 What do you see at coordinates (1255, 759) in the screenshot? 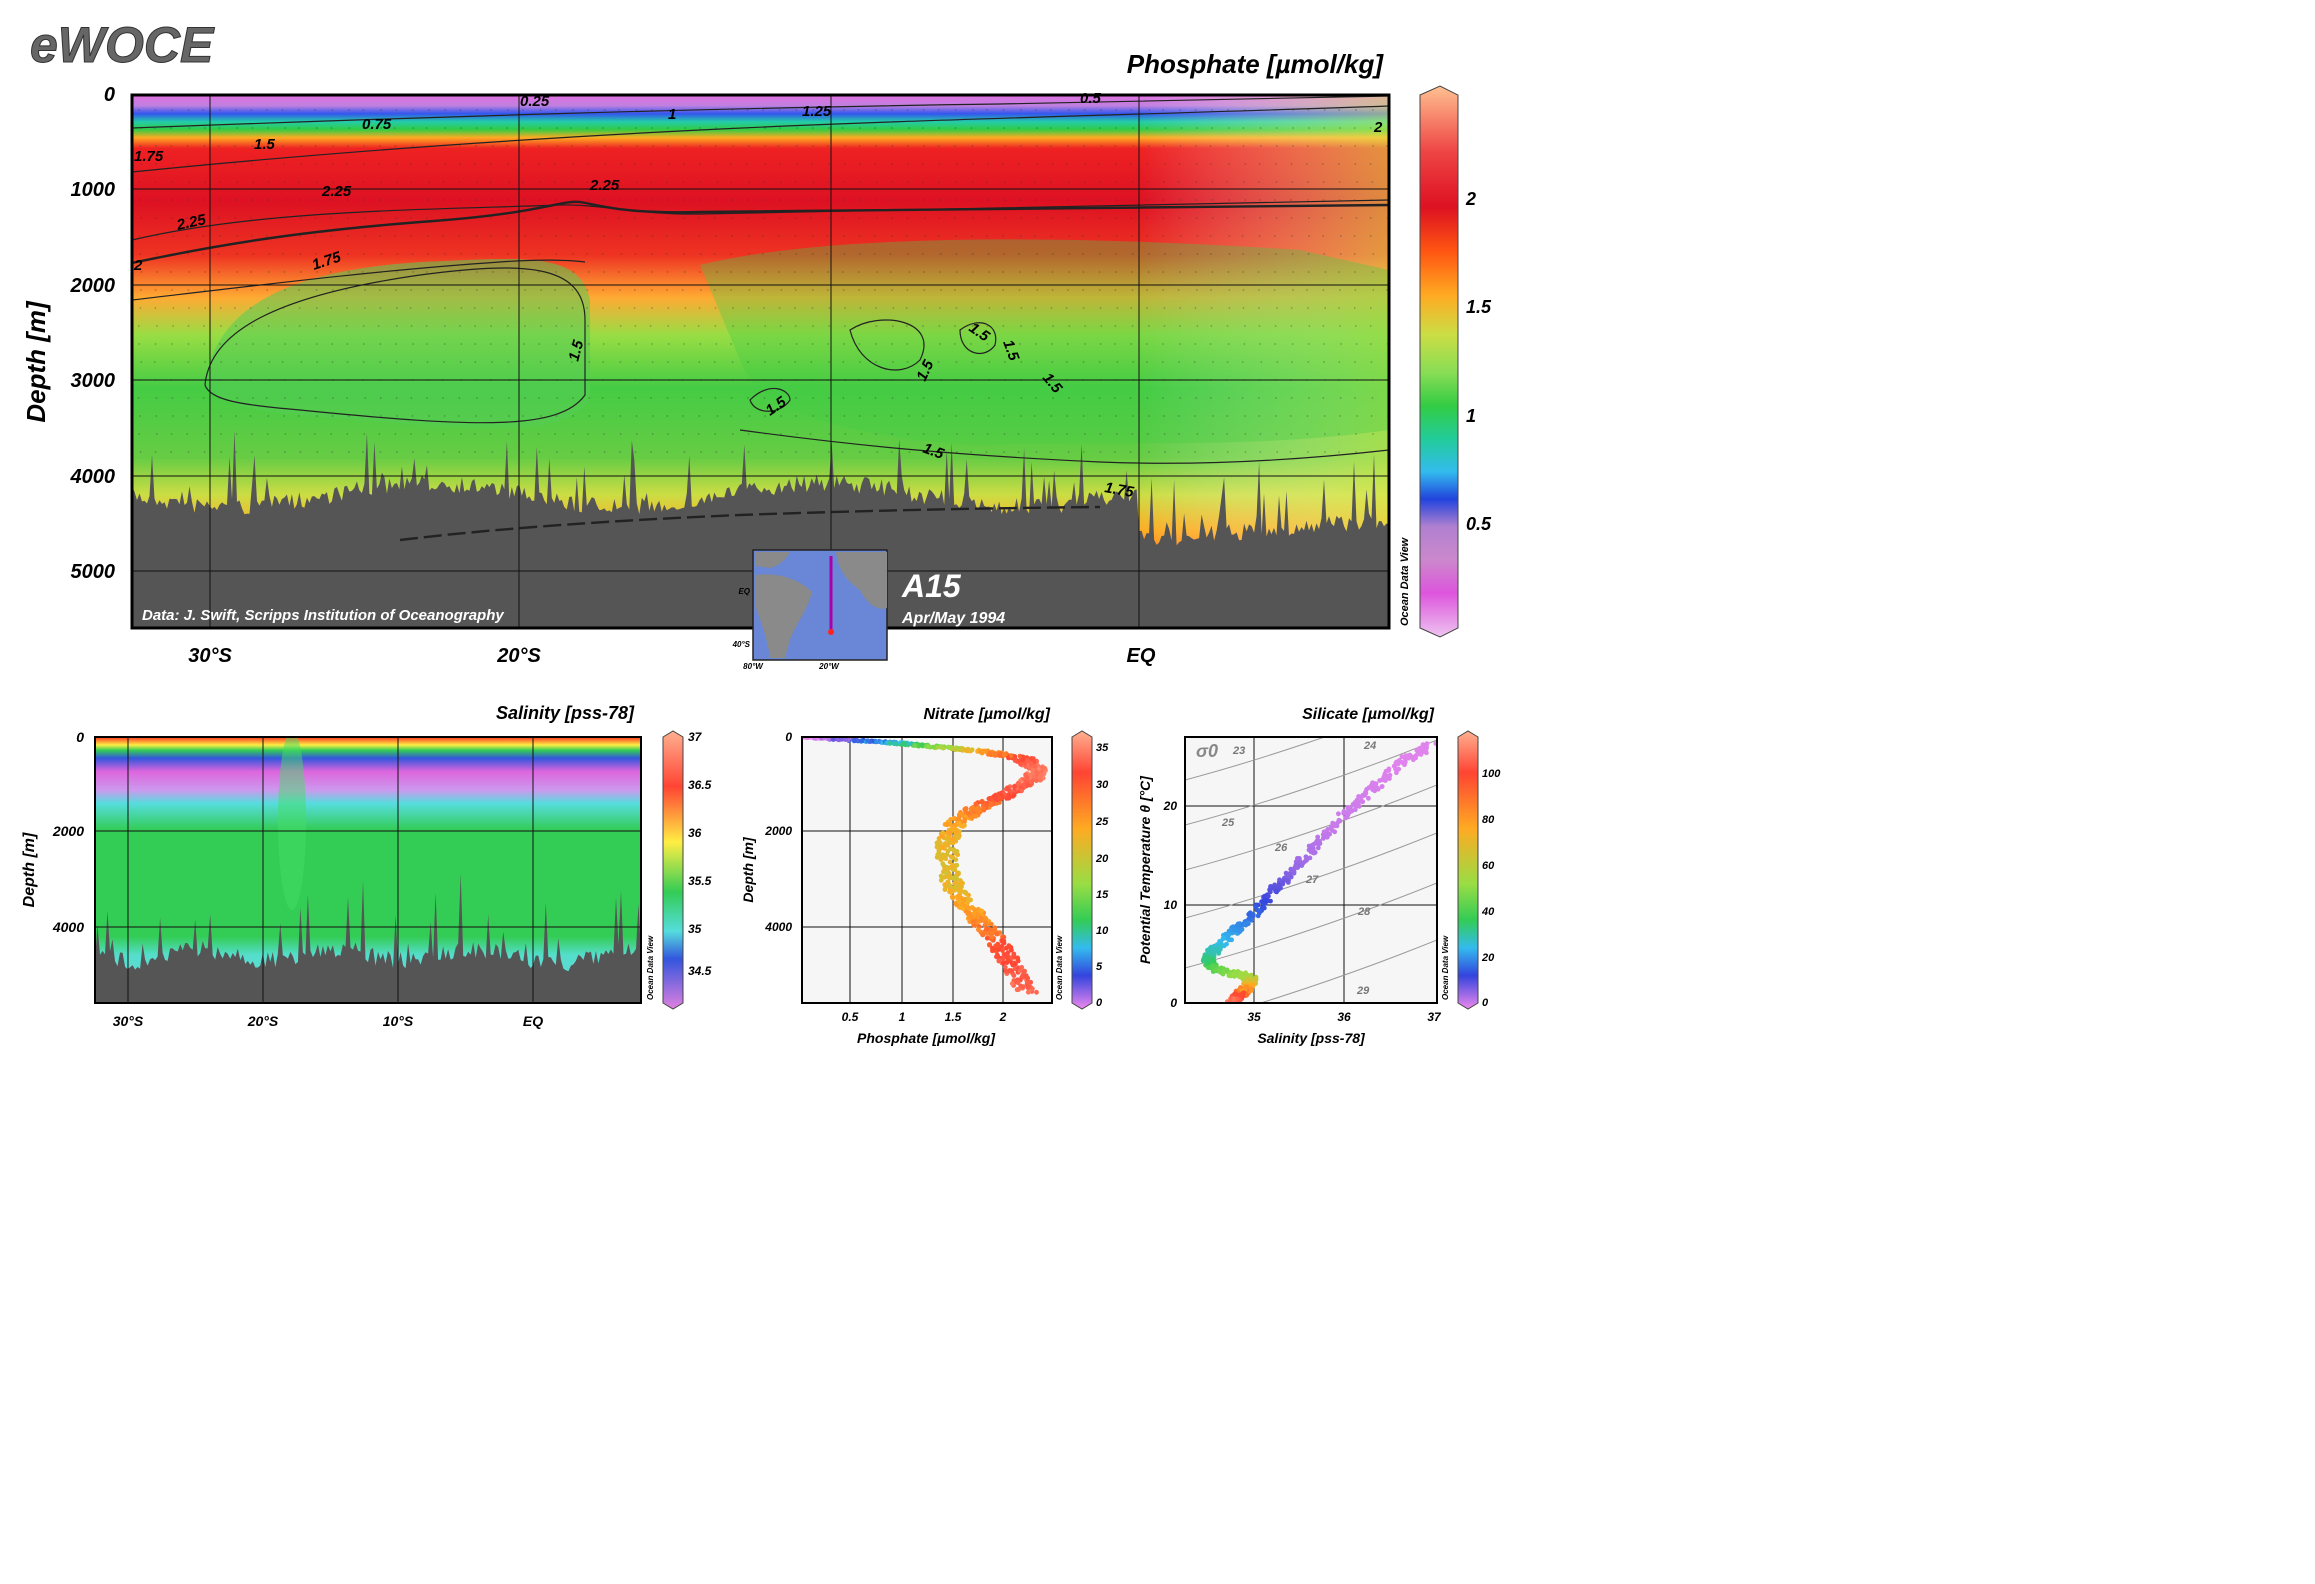
I see `isopycnal-line` at bounding box center [1255, 759].